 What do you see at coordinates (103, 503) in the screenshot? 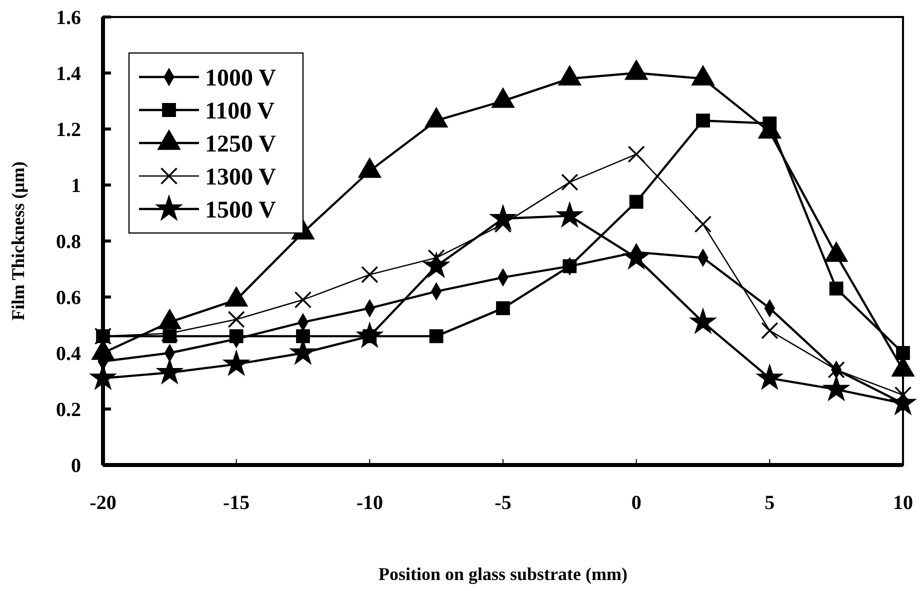
I see `x-tick-label: -20` at bounding box center [103, 503].